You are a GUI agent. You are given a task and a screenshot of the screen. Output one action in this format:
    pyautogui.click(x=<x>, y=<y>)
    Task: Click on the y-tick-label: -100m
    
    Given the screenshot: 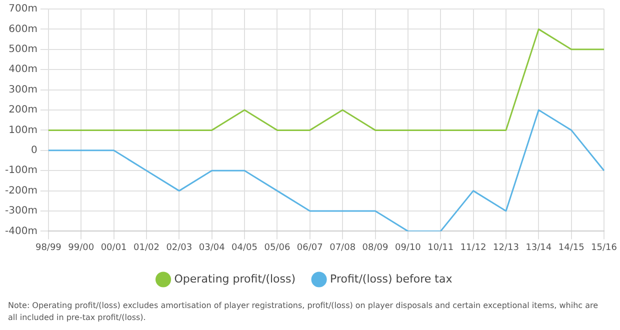 What is the action you would take?
    pyautogui.click(x=21, y=170)
    